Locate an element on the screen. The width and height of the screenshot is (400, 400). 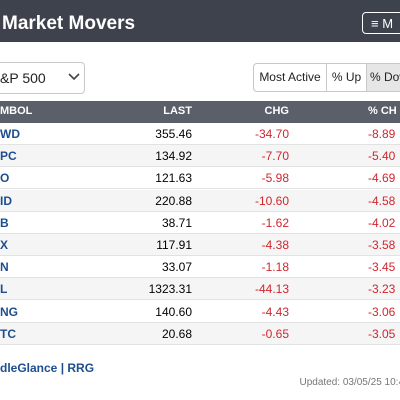
cell: 1323.31 is located at coordinates (170, 289).